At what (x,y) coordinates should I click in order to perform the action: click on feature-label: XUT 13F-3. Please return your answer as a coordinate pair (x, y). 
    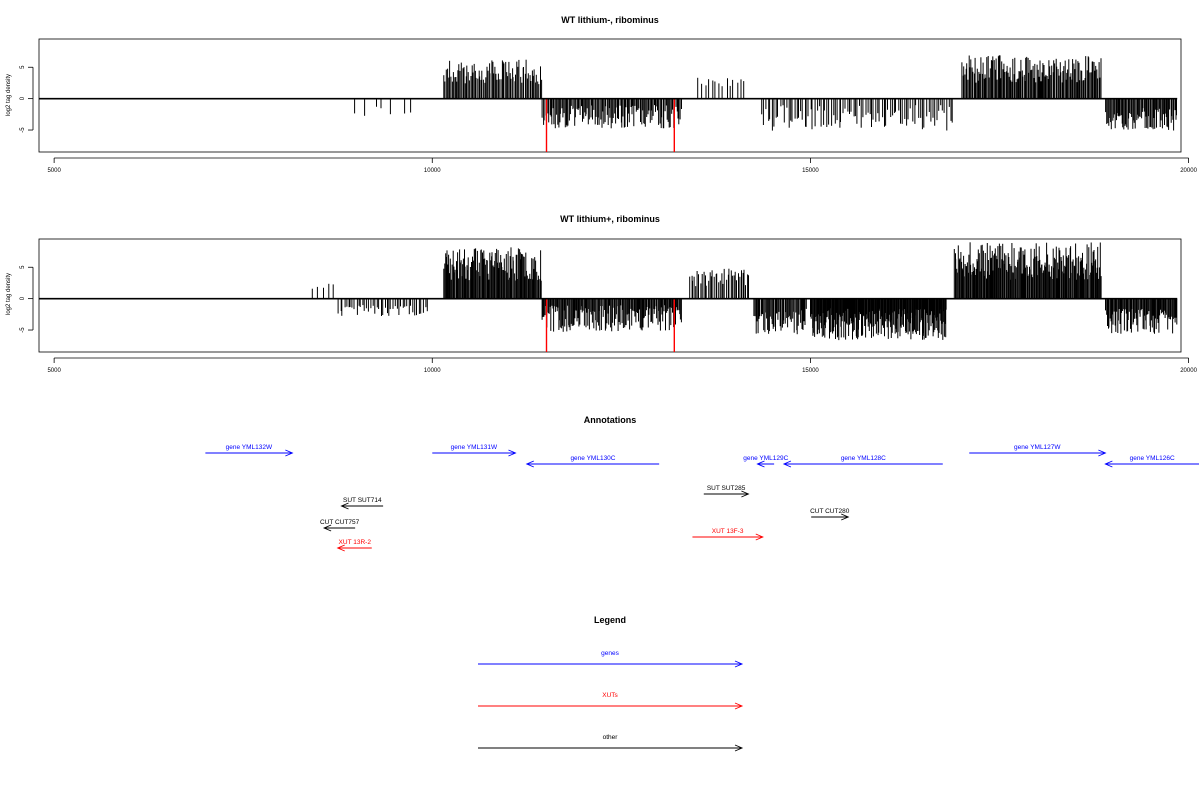
    Looking at the image, I should click on (728, 531).